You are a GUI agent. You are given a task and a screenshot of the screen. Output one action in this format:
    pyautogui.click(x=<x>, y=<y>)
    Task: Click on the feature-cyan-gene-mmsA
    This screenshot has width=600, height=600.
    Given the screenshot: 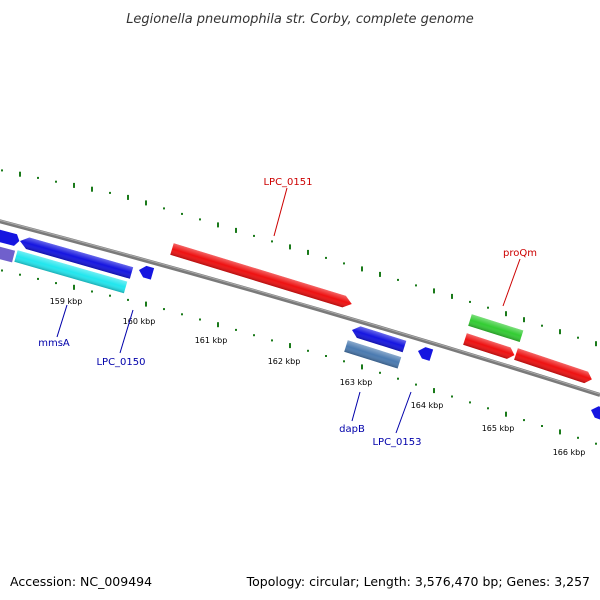 What is the action you would take?
    pyautogui.click(x=71, y=272)
    